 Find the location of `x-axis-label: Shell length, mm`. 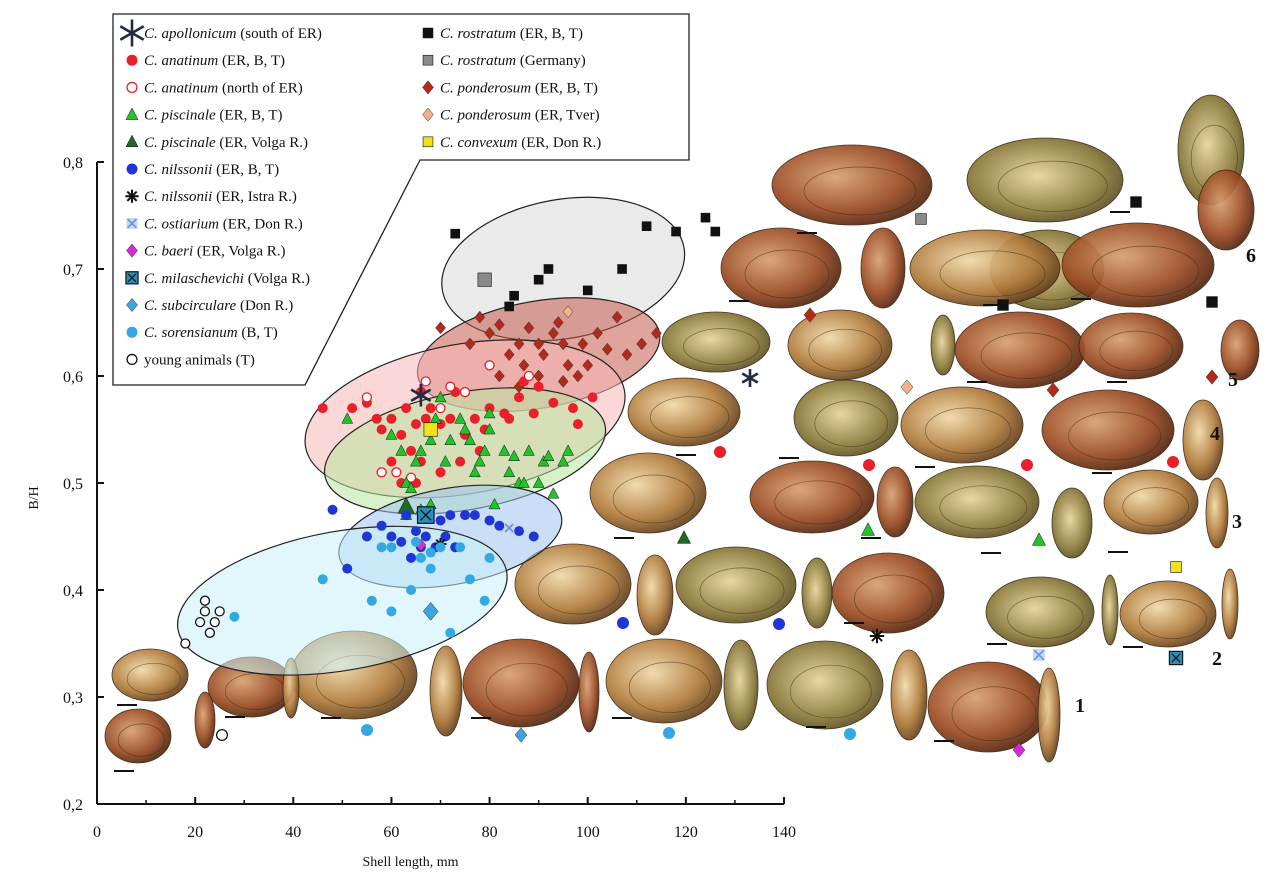

x-axis-label: Shell length, mm is located at coordinates (410, 862).